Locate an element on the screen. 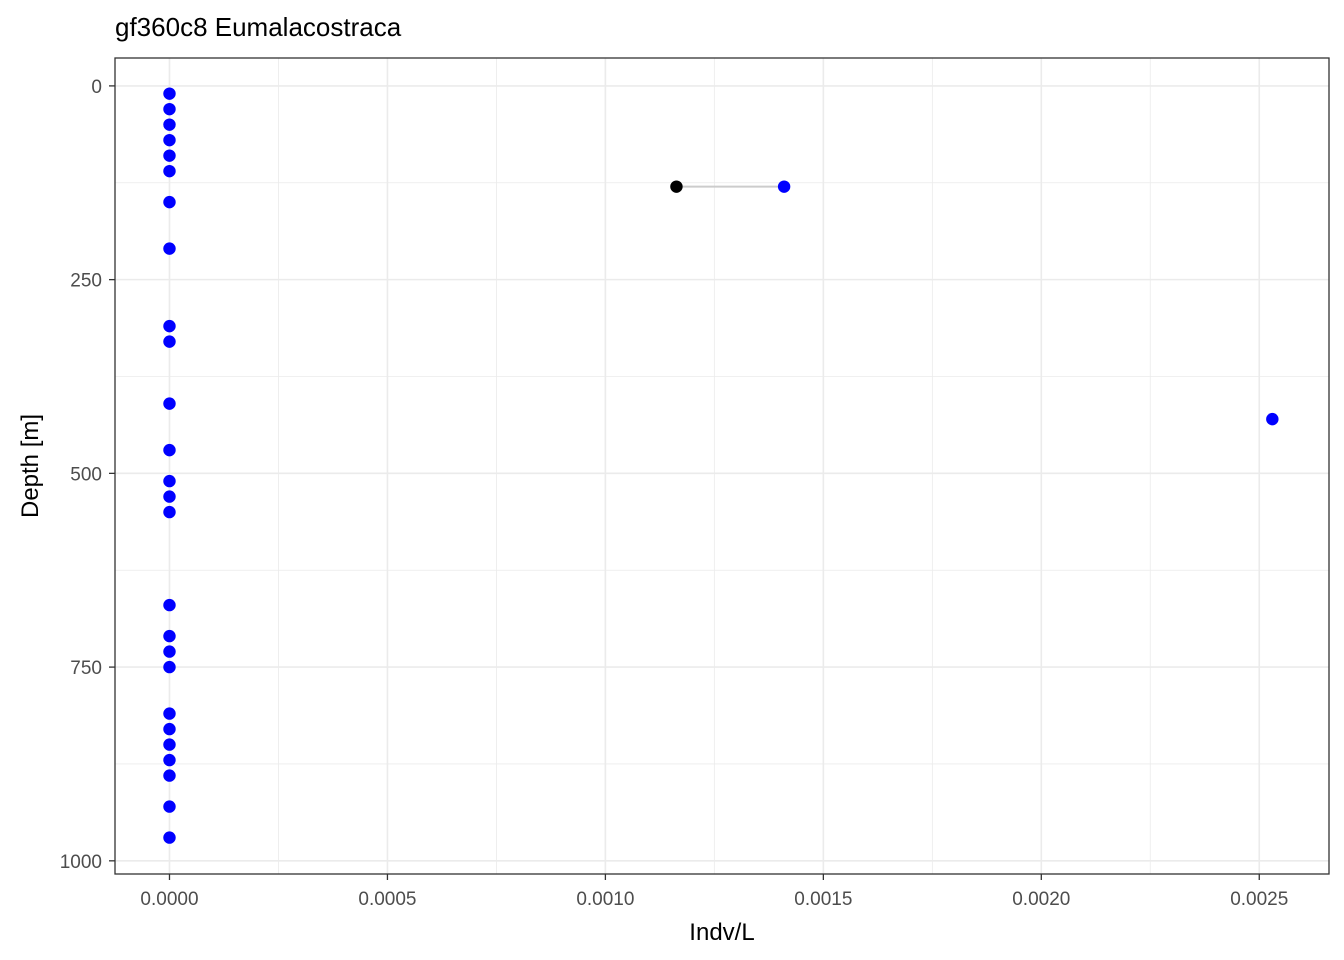  x-tick-label: 0.0020 is located at coordinates (1041, 899).